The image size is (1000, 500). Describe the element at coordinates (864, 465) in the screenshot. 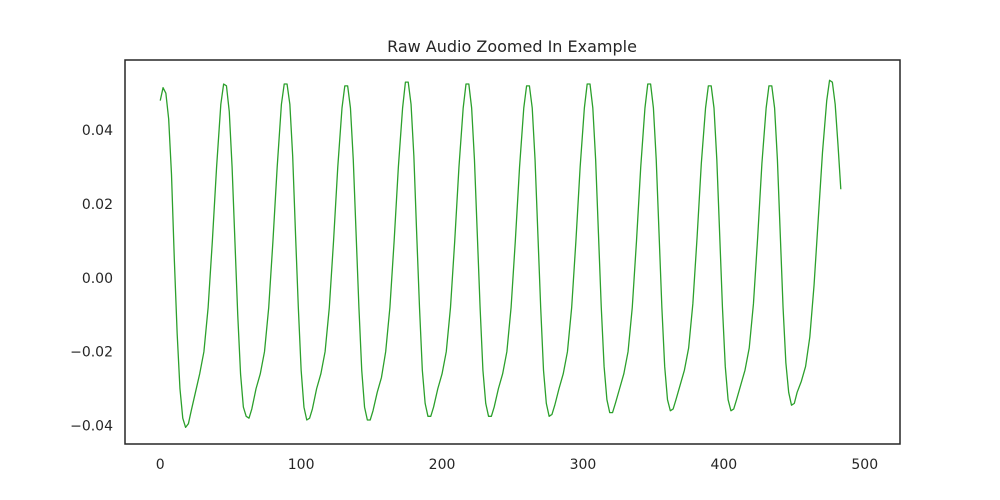

I see `x-tick-label: 500` at that location.